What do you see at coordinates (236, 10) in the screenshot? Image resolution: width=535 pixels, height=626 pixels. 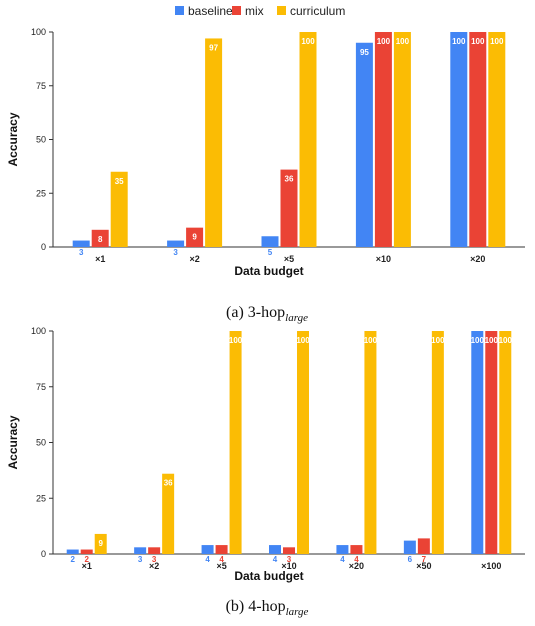 I see `legend-swatch-mix` at bounding box center [236, 10].